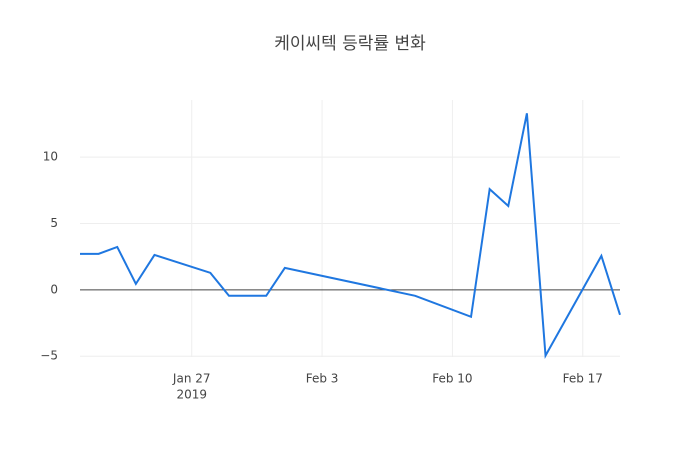 This screenshot has height=450, width=700. What do you see at coordinates (452, 379) in the screenshot?
I see `x-tick-label: Feb 10` at bounding box center [452, 379].